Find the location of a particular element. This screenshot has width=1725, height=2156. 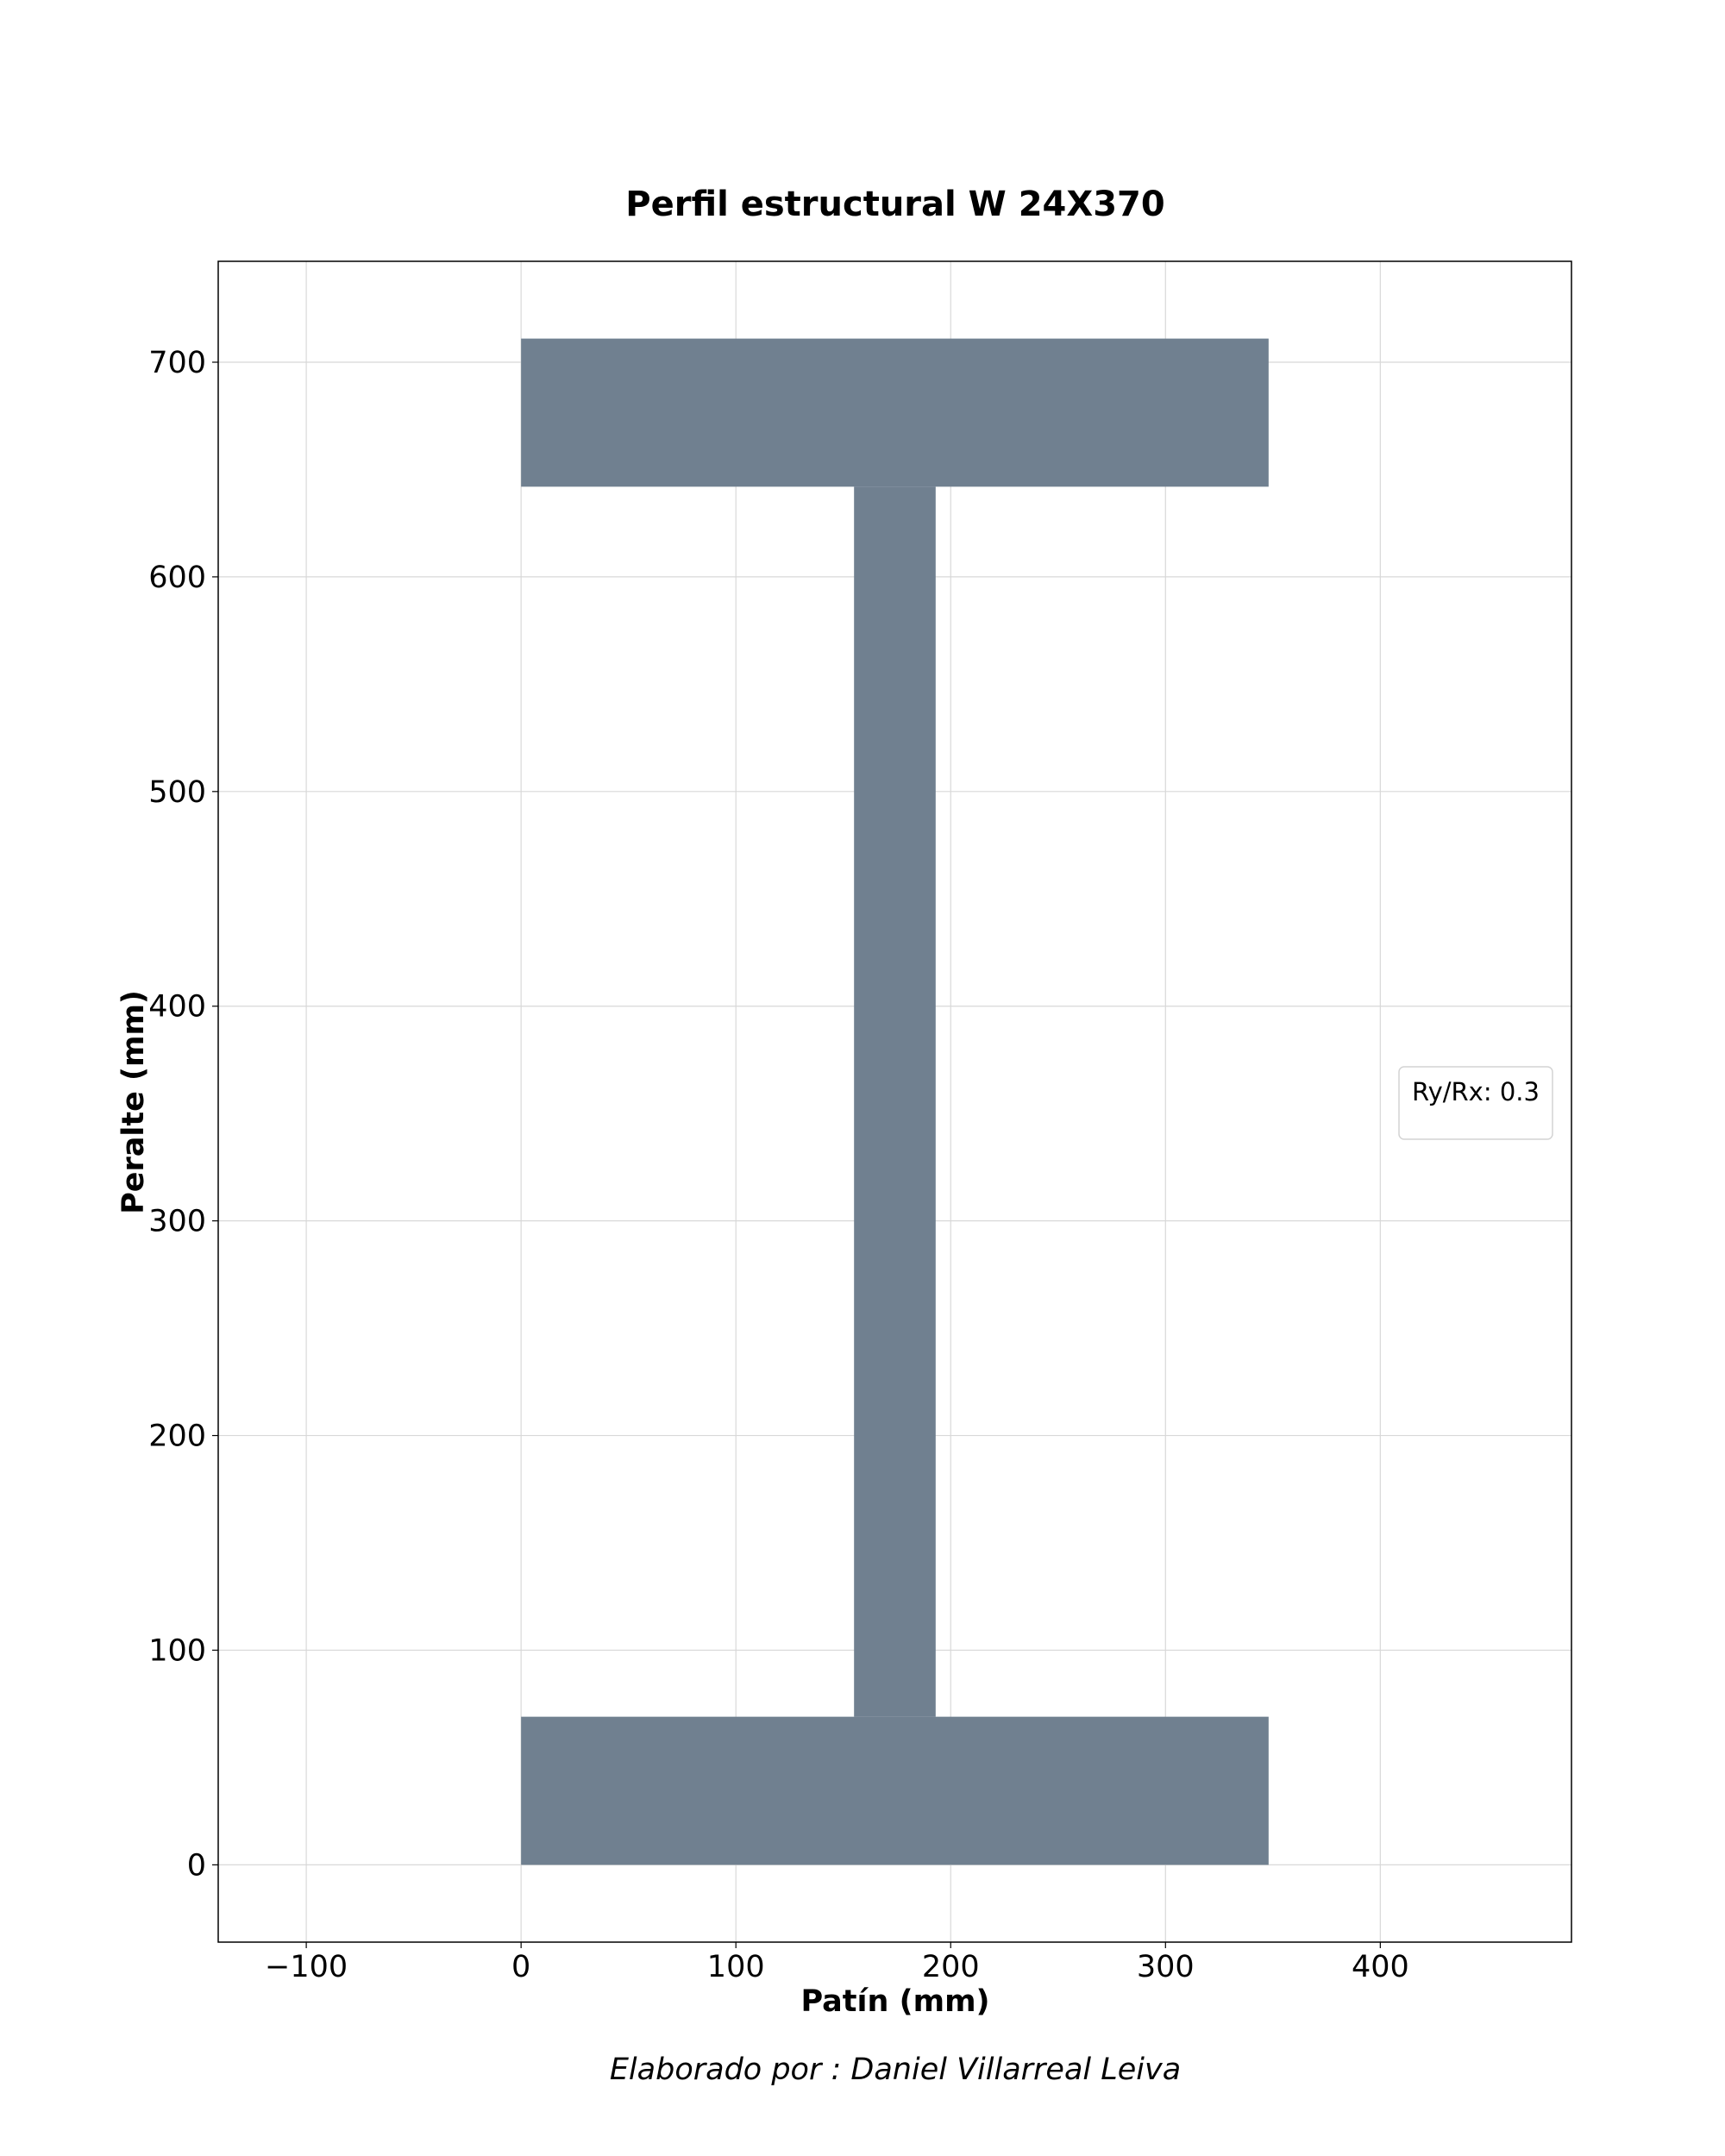

web-shape is located at coordinates (895, 1101).